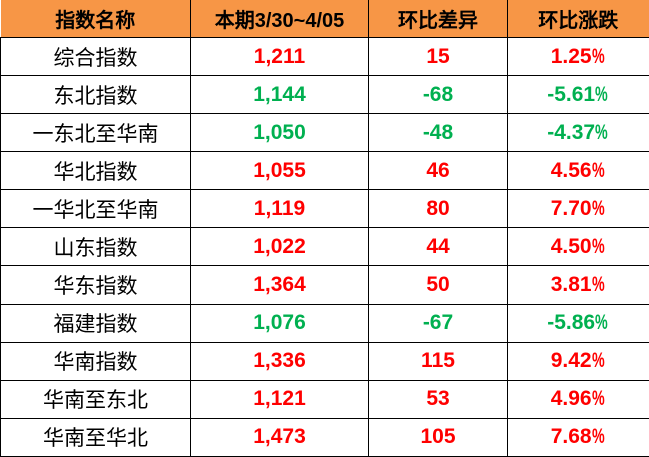 Image resolution: width=649 pixels, height=457 pixels. I want to click on current-value-cell: 1,336, so click(279, 361).